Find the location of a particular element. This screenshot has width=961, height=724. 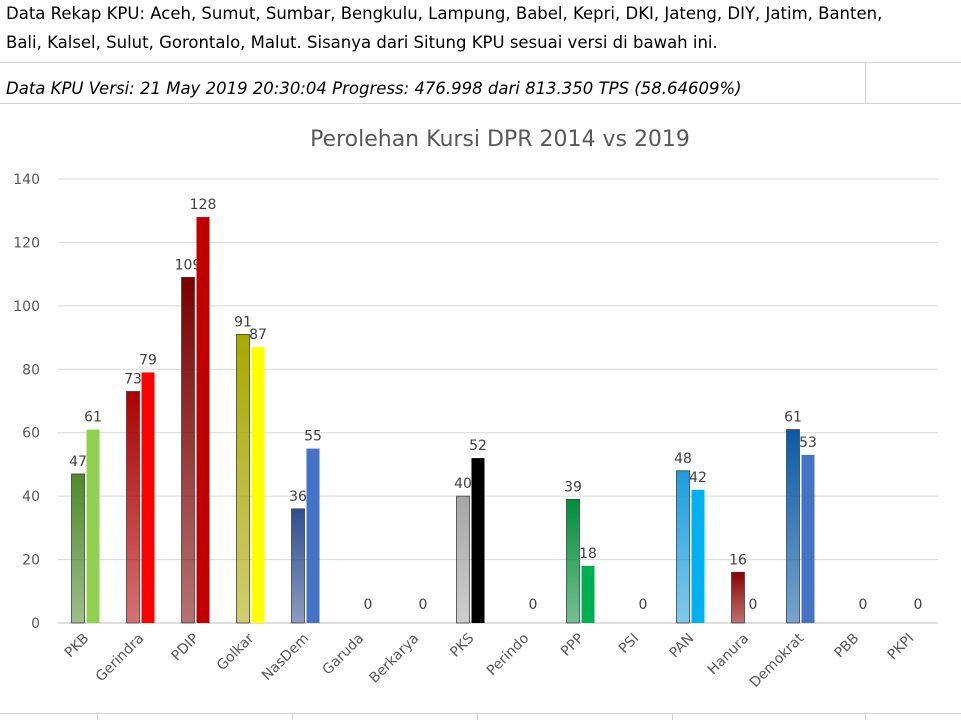

bar-nasdem-2014 is located at coordinates (298, 566).